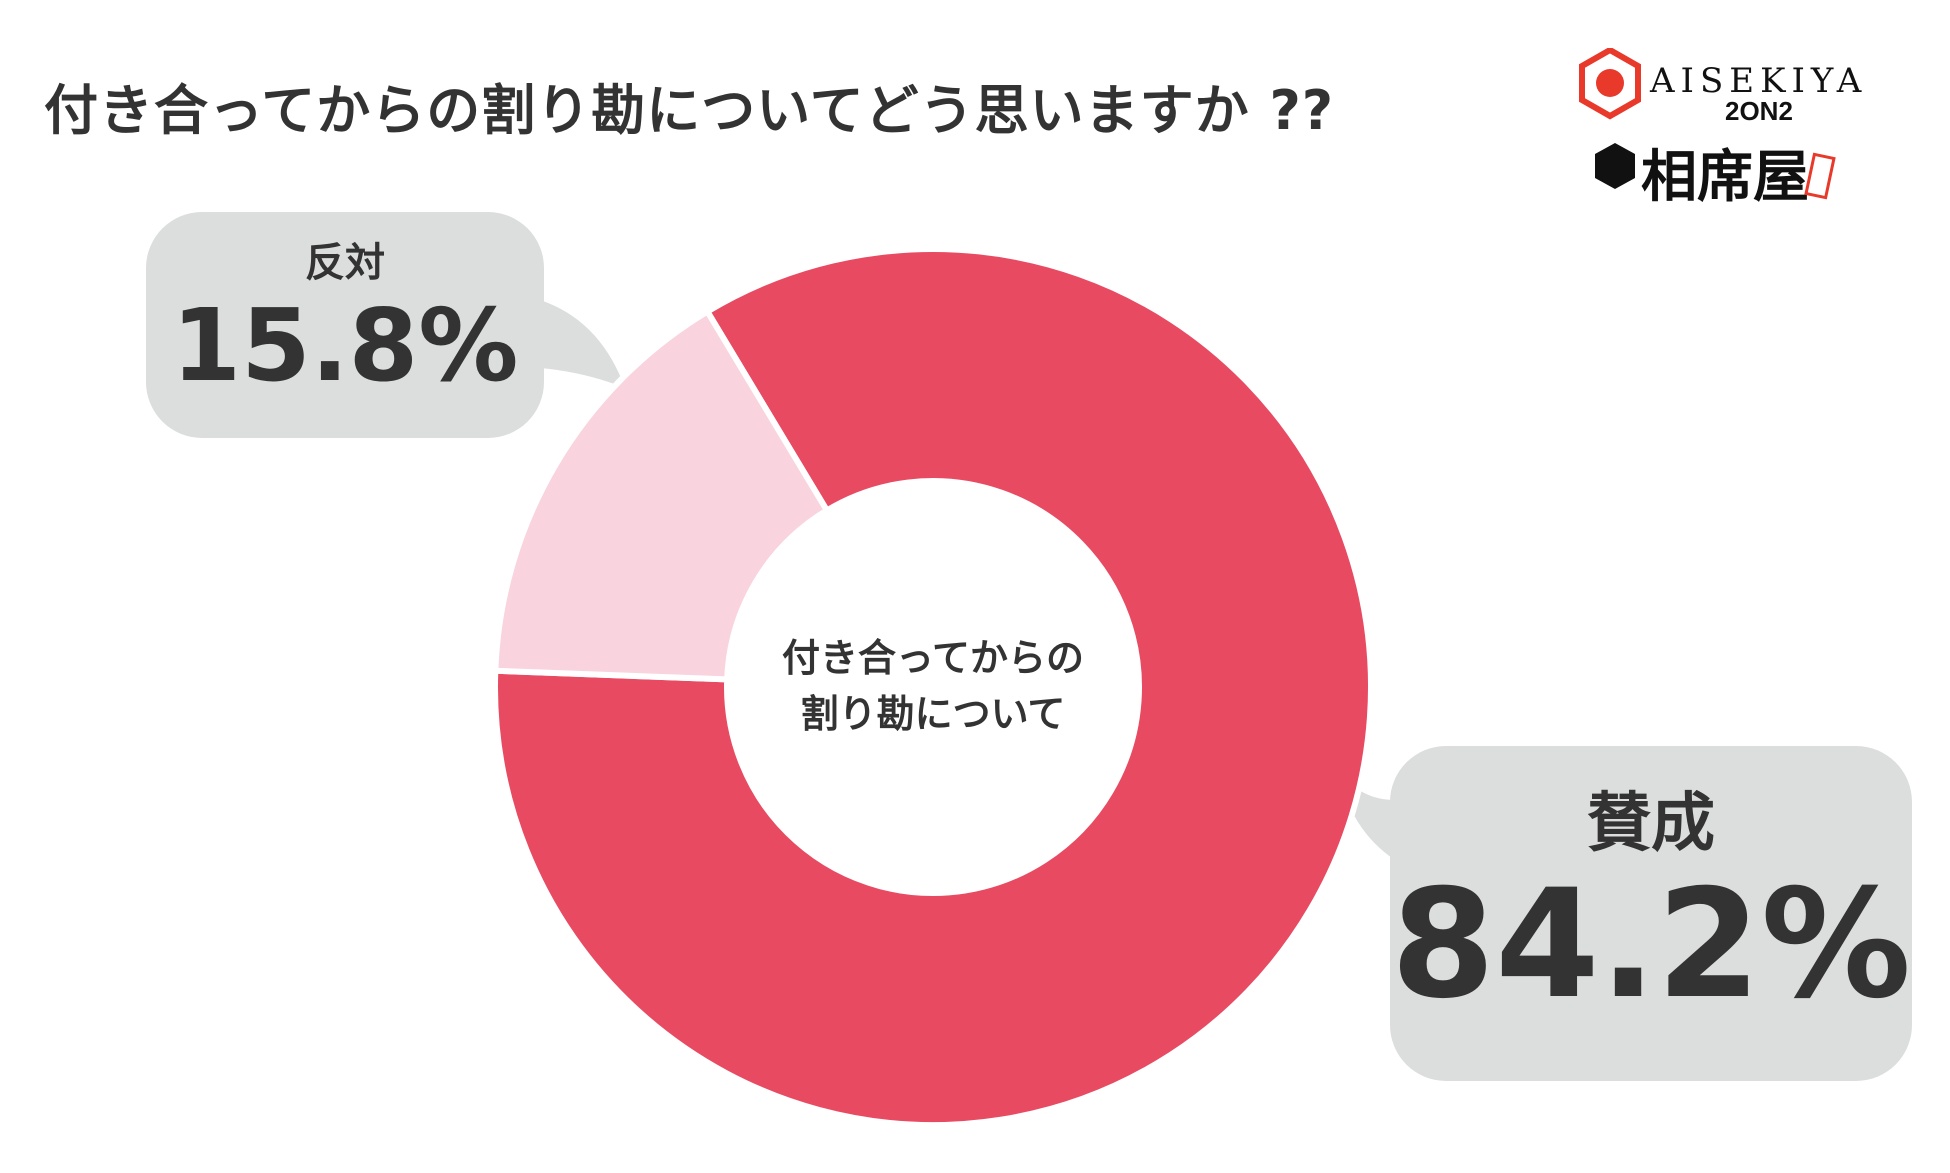  Describe the element at coordinates (1651, 824) in the screenshot. I see `slice-label-for: 賛成` at that location.